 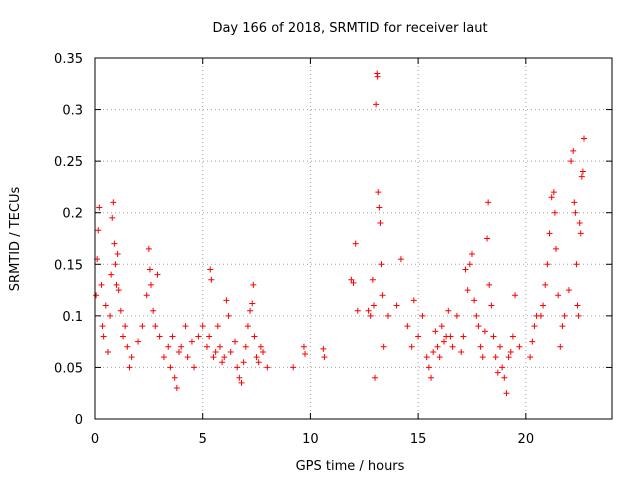 I want to click on x-tick-label: 5, so click(x=203, y=439).